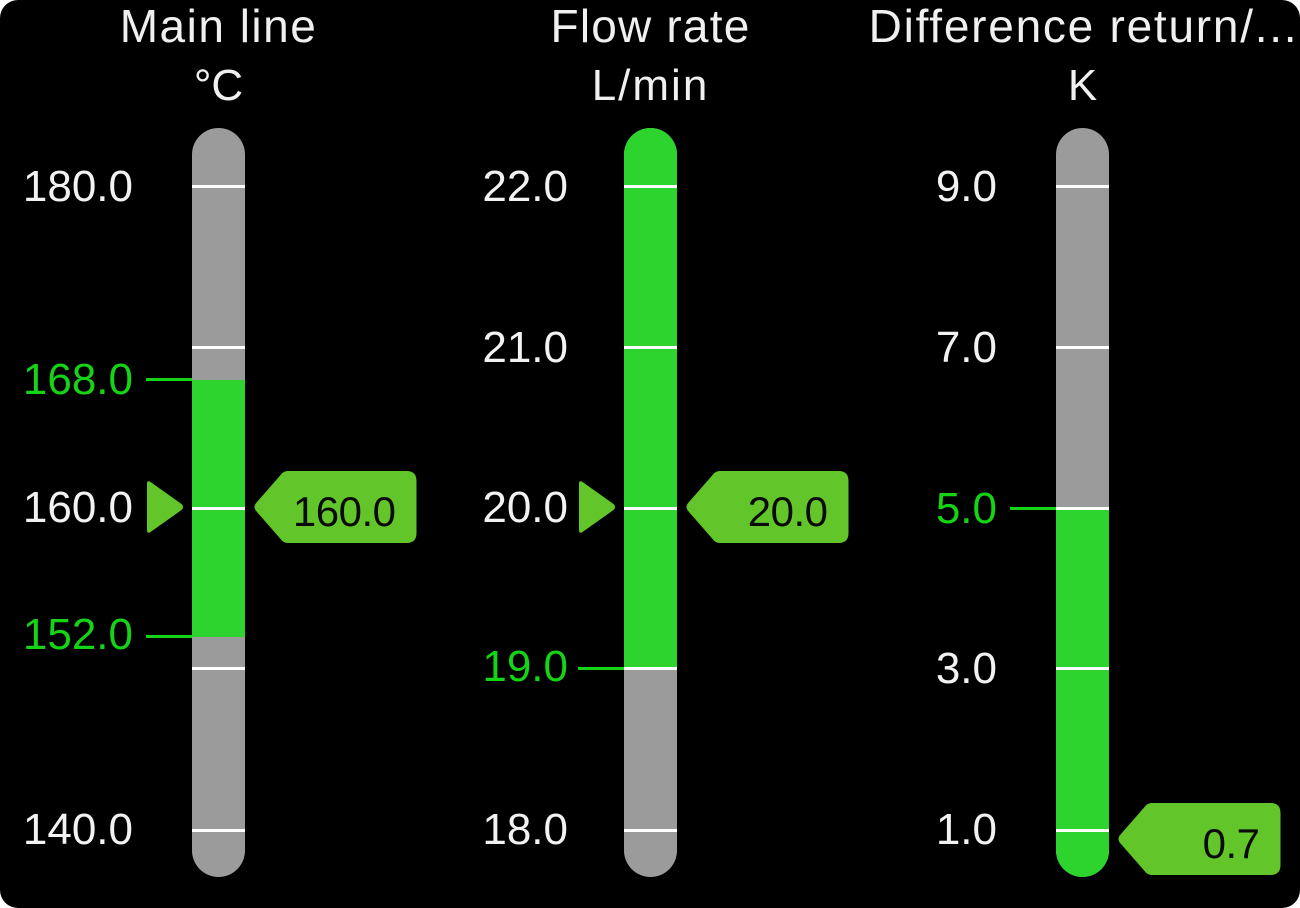 The image size is (1300, 908). I want to click on svg-text: 20.0, so click(788, 511).